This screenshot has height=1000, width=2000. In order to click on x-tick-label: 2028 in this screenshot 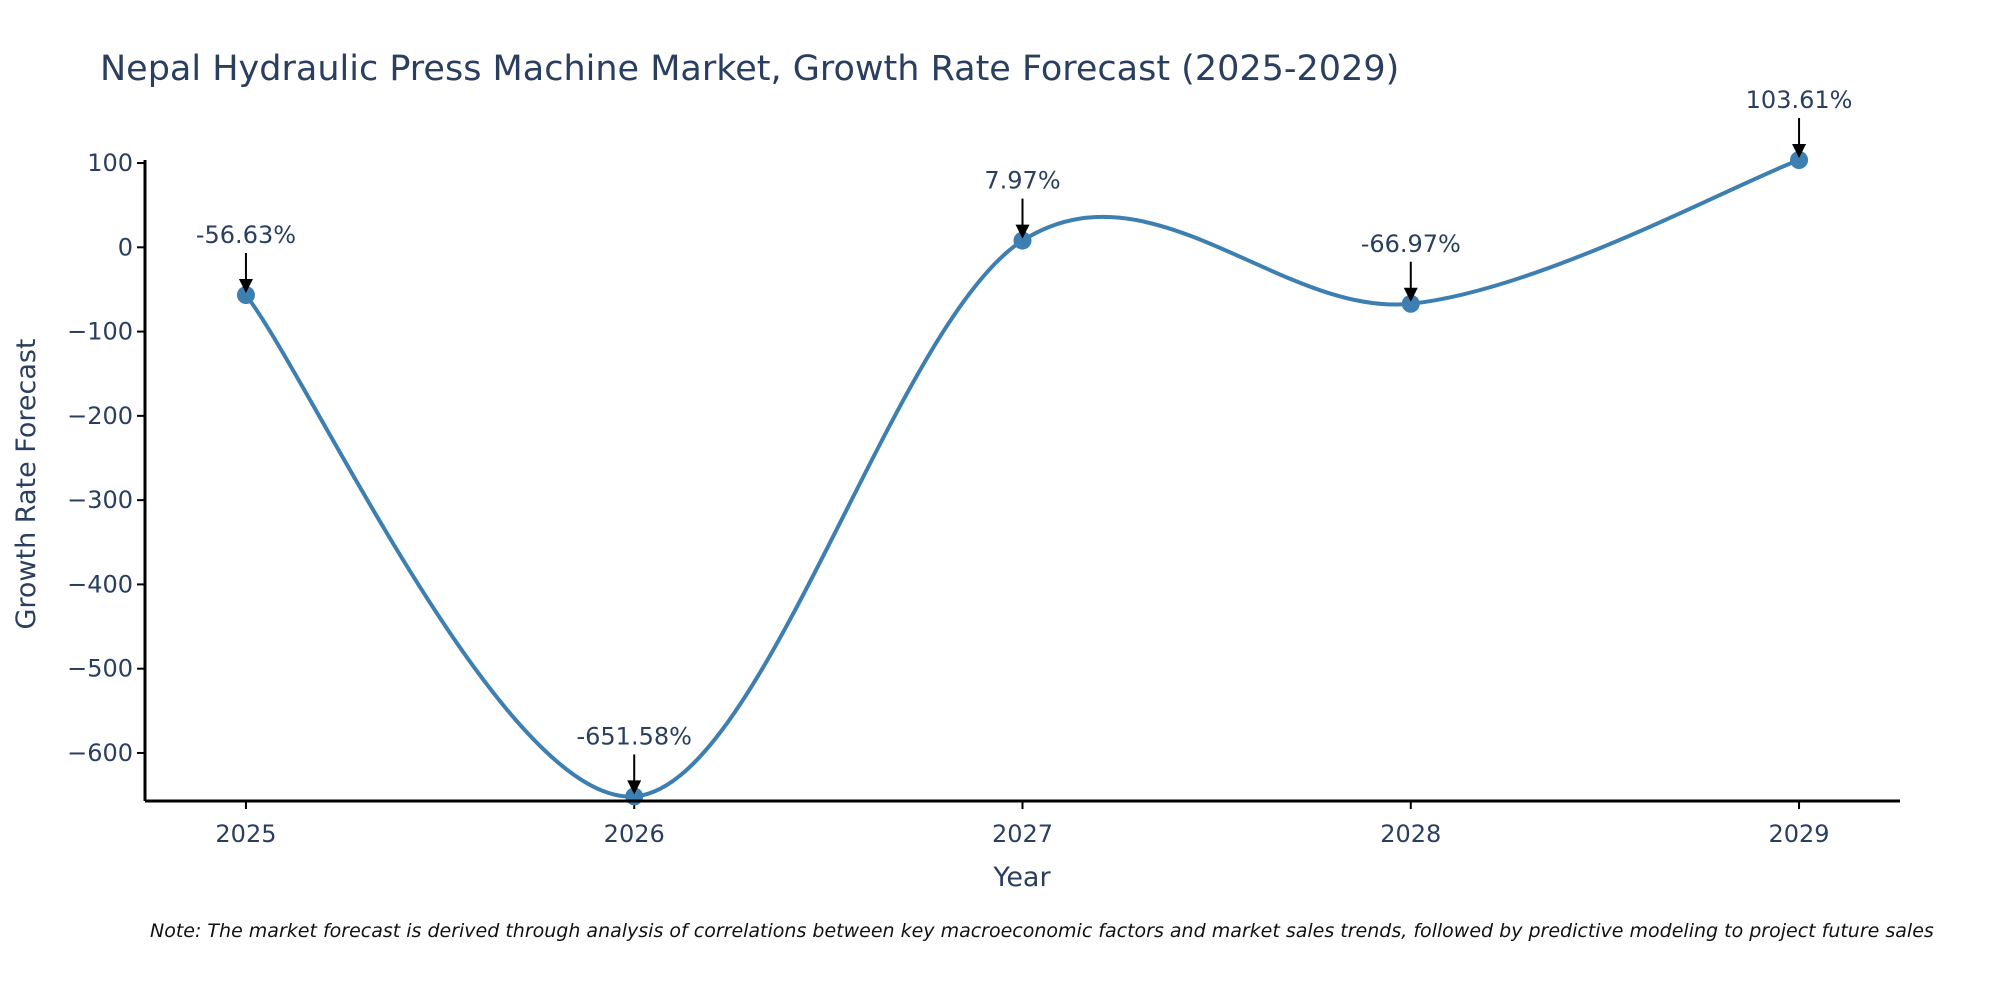, I will do `click(1410, 834)`.